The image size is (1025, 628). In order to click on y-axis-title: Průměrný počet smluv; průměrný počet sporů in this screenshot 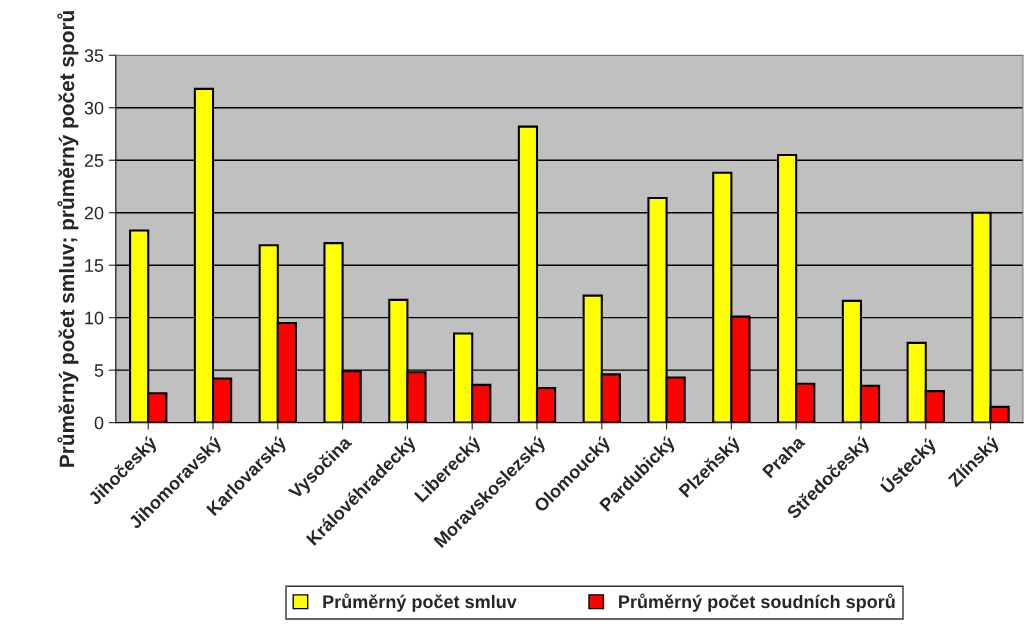, I will do `click(68, 239)`.